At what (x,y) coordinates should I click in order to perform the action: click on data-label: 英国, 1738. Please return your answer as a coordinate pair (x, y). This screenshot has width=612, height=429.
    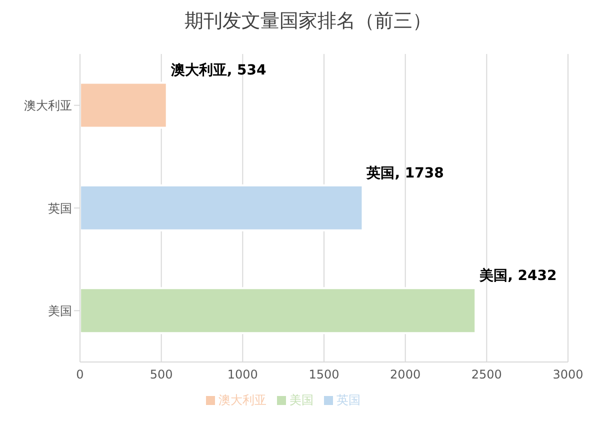
    Looking at the image, I should click on (405, 173).